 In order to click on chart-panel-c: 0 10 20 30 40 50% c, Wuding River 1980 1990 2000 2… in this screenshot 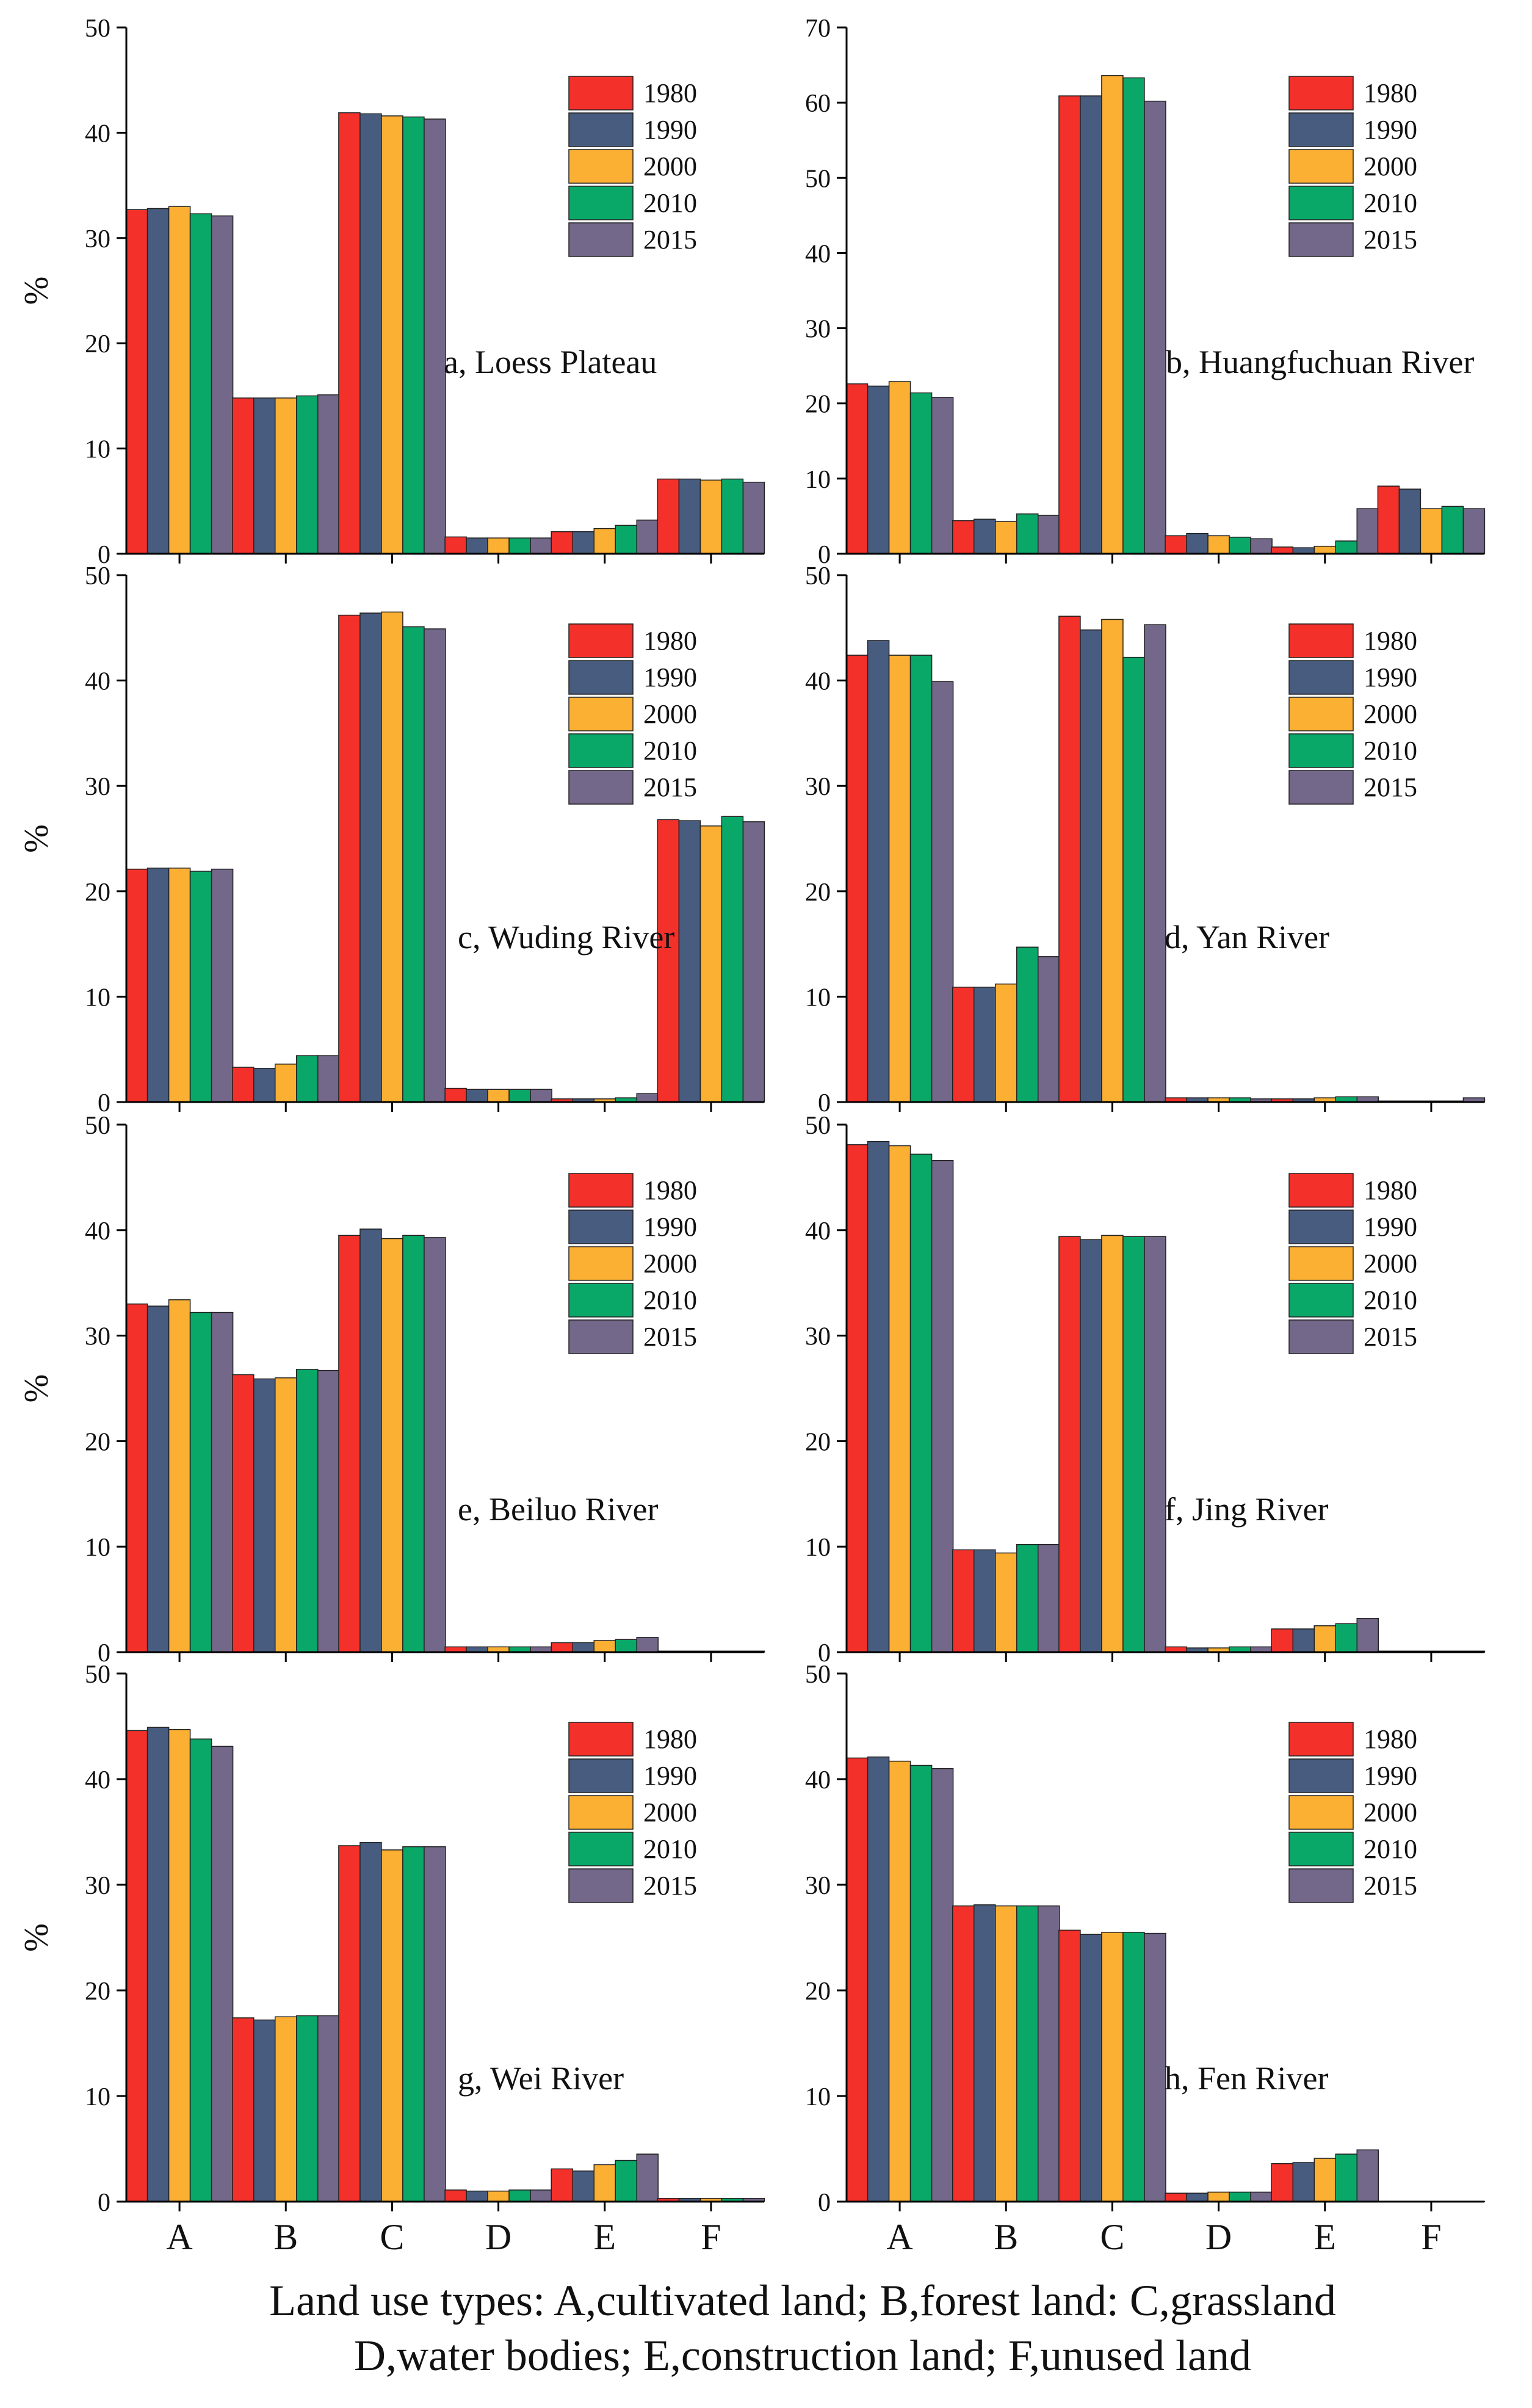, I will do `click(391, 839)`.